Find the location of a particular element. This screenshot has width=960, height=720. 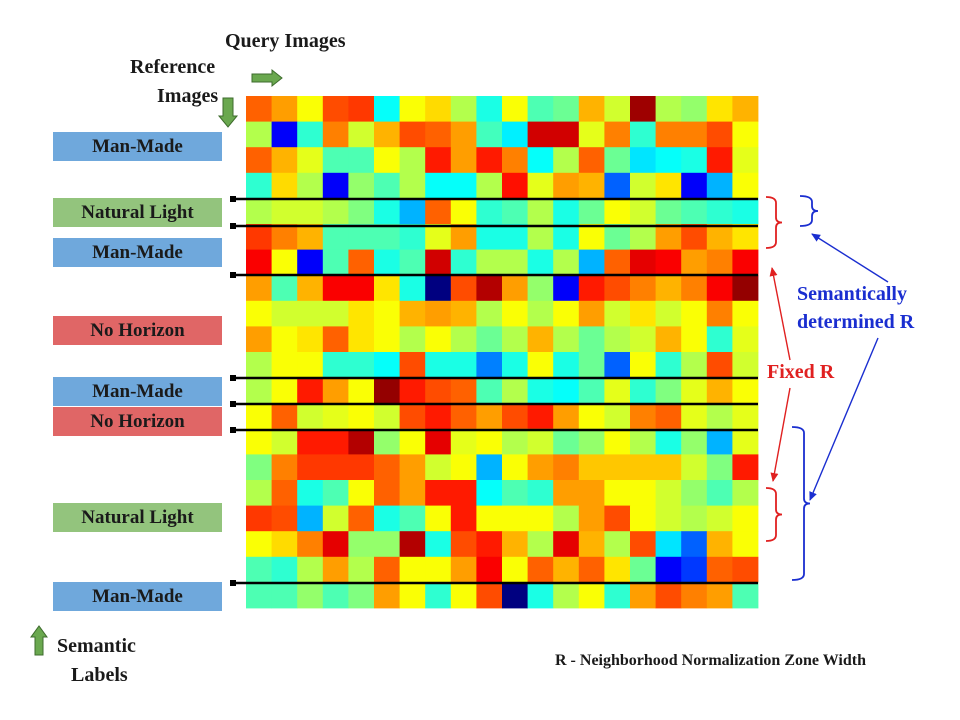

fixed-r-brace-upper is located at coordinates (774, 222).